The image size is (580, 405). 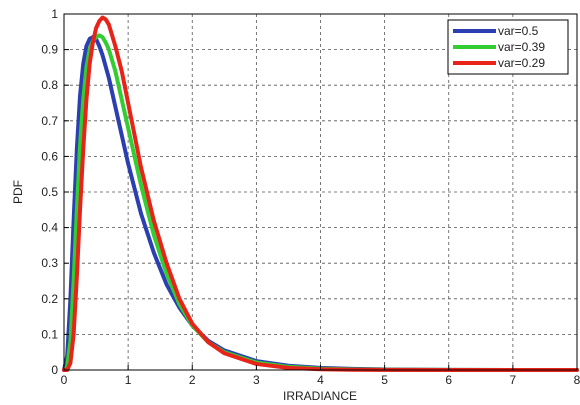 I want to click on y-tick-label-1: 0.1, so click(x=49, y=334).